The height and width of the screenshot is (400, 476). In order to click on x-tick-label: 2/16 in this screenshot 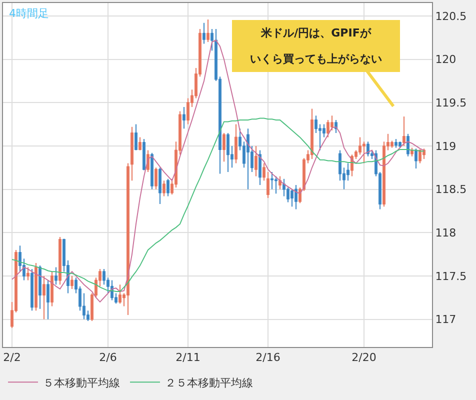, I will do `click(268, 357)`.